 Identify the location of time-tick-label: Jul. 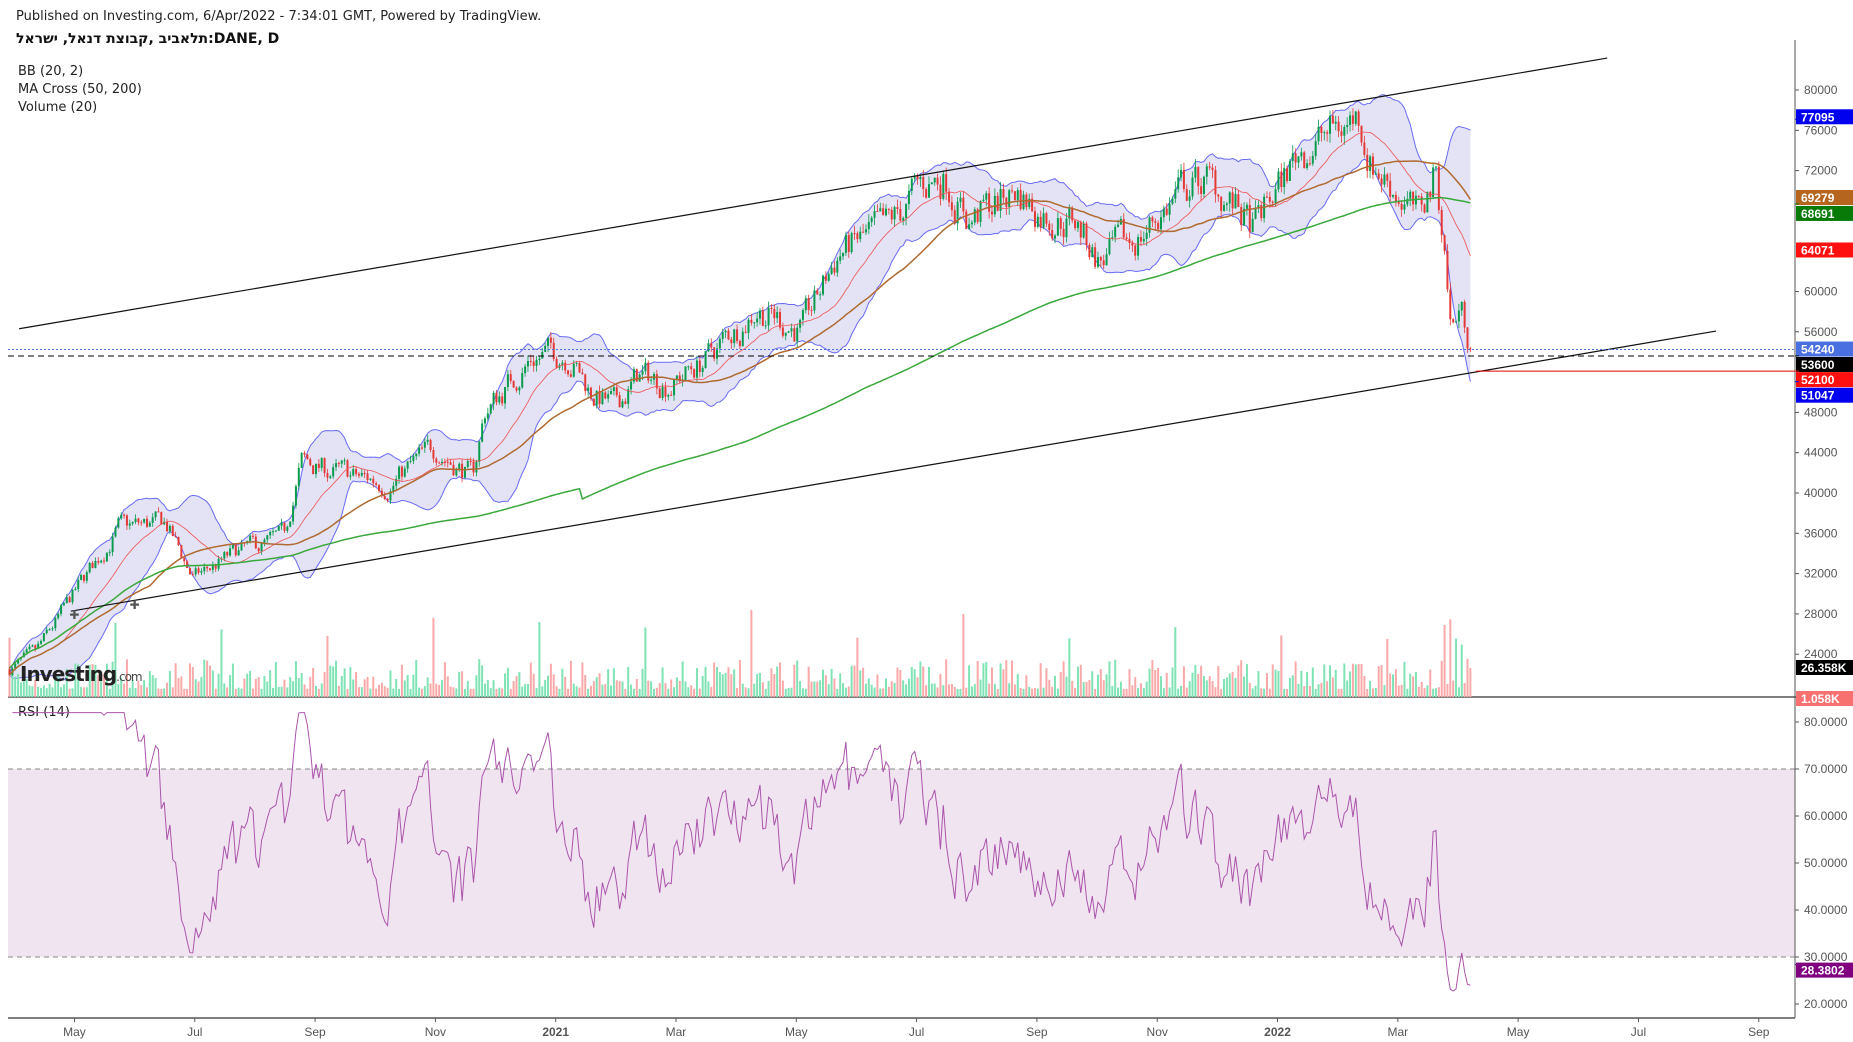
(916, 1032).